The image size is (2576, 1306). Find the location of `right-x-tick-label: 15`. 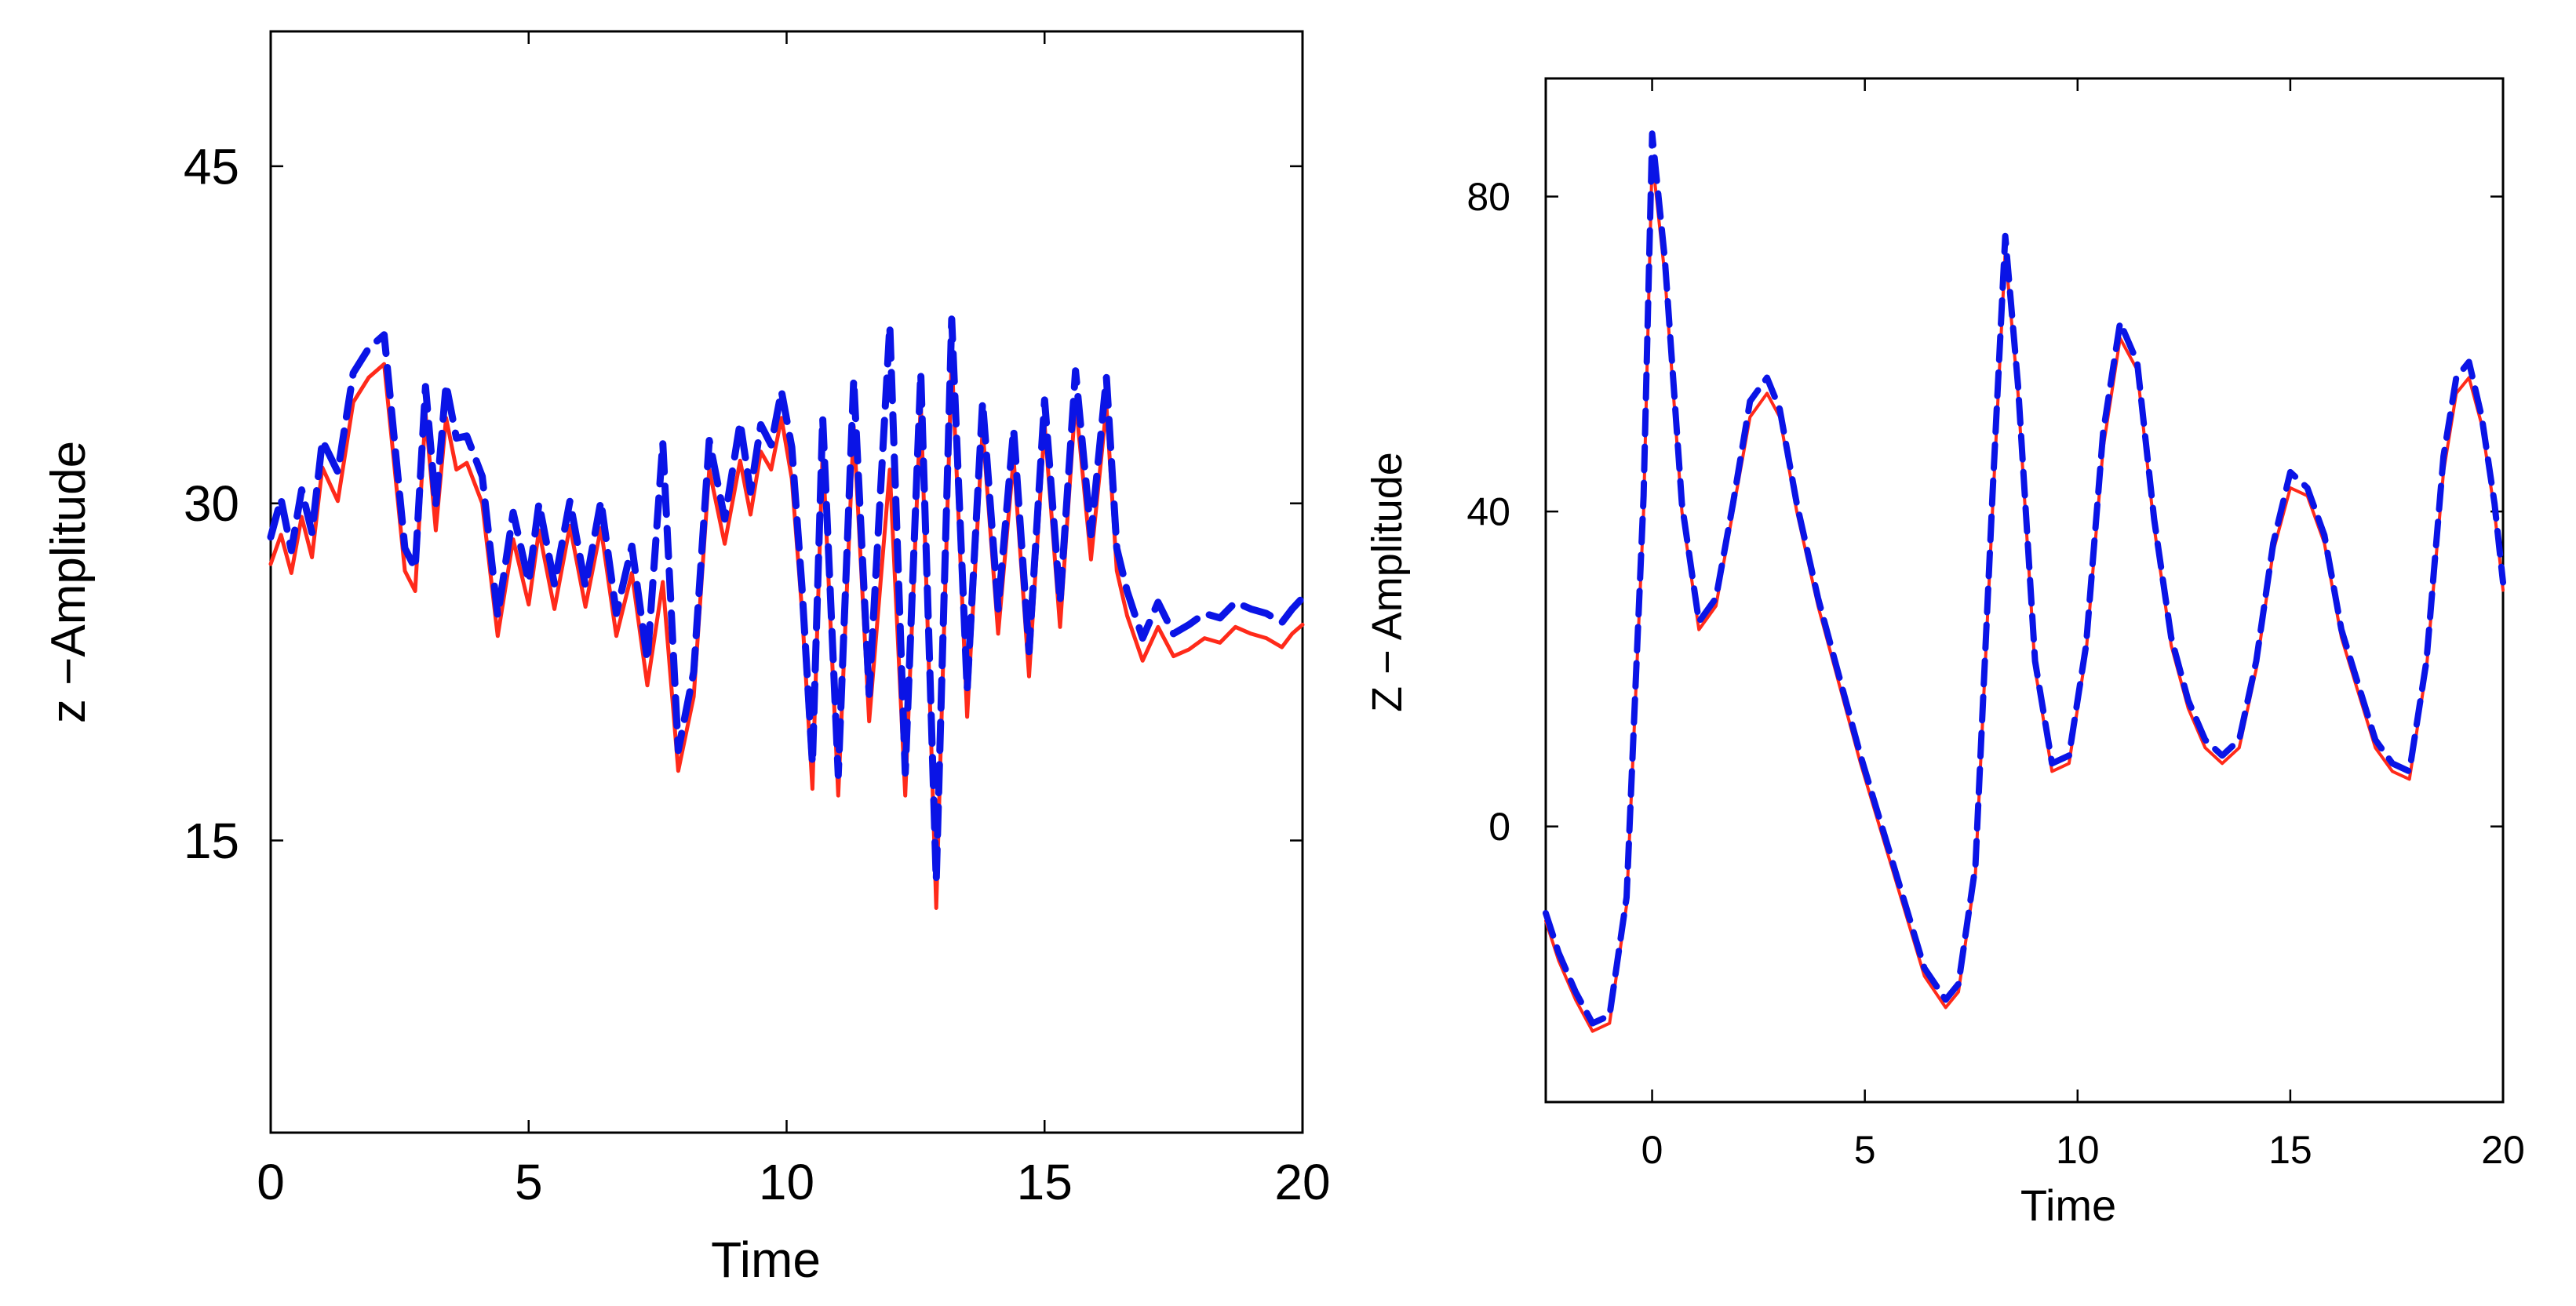

right-x-tick-label: 15 is located at coordinates (2290, 1150).